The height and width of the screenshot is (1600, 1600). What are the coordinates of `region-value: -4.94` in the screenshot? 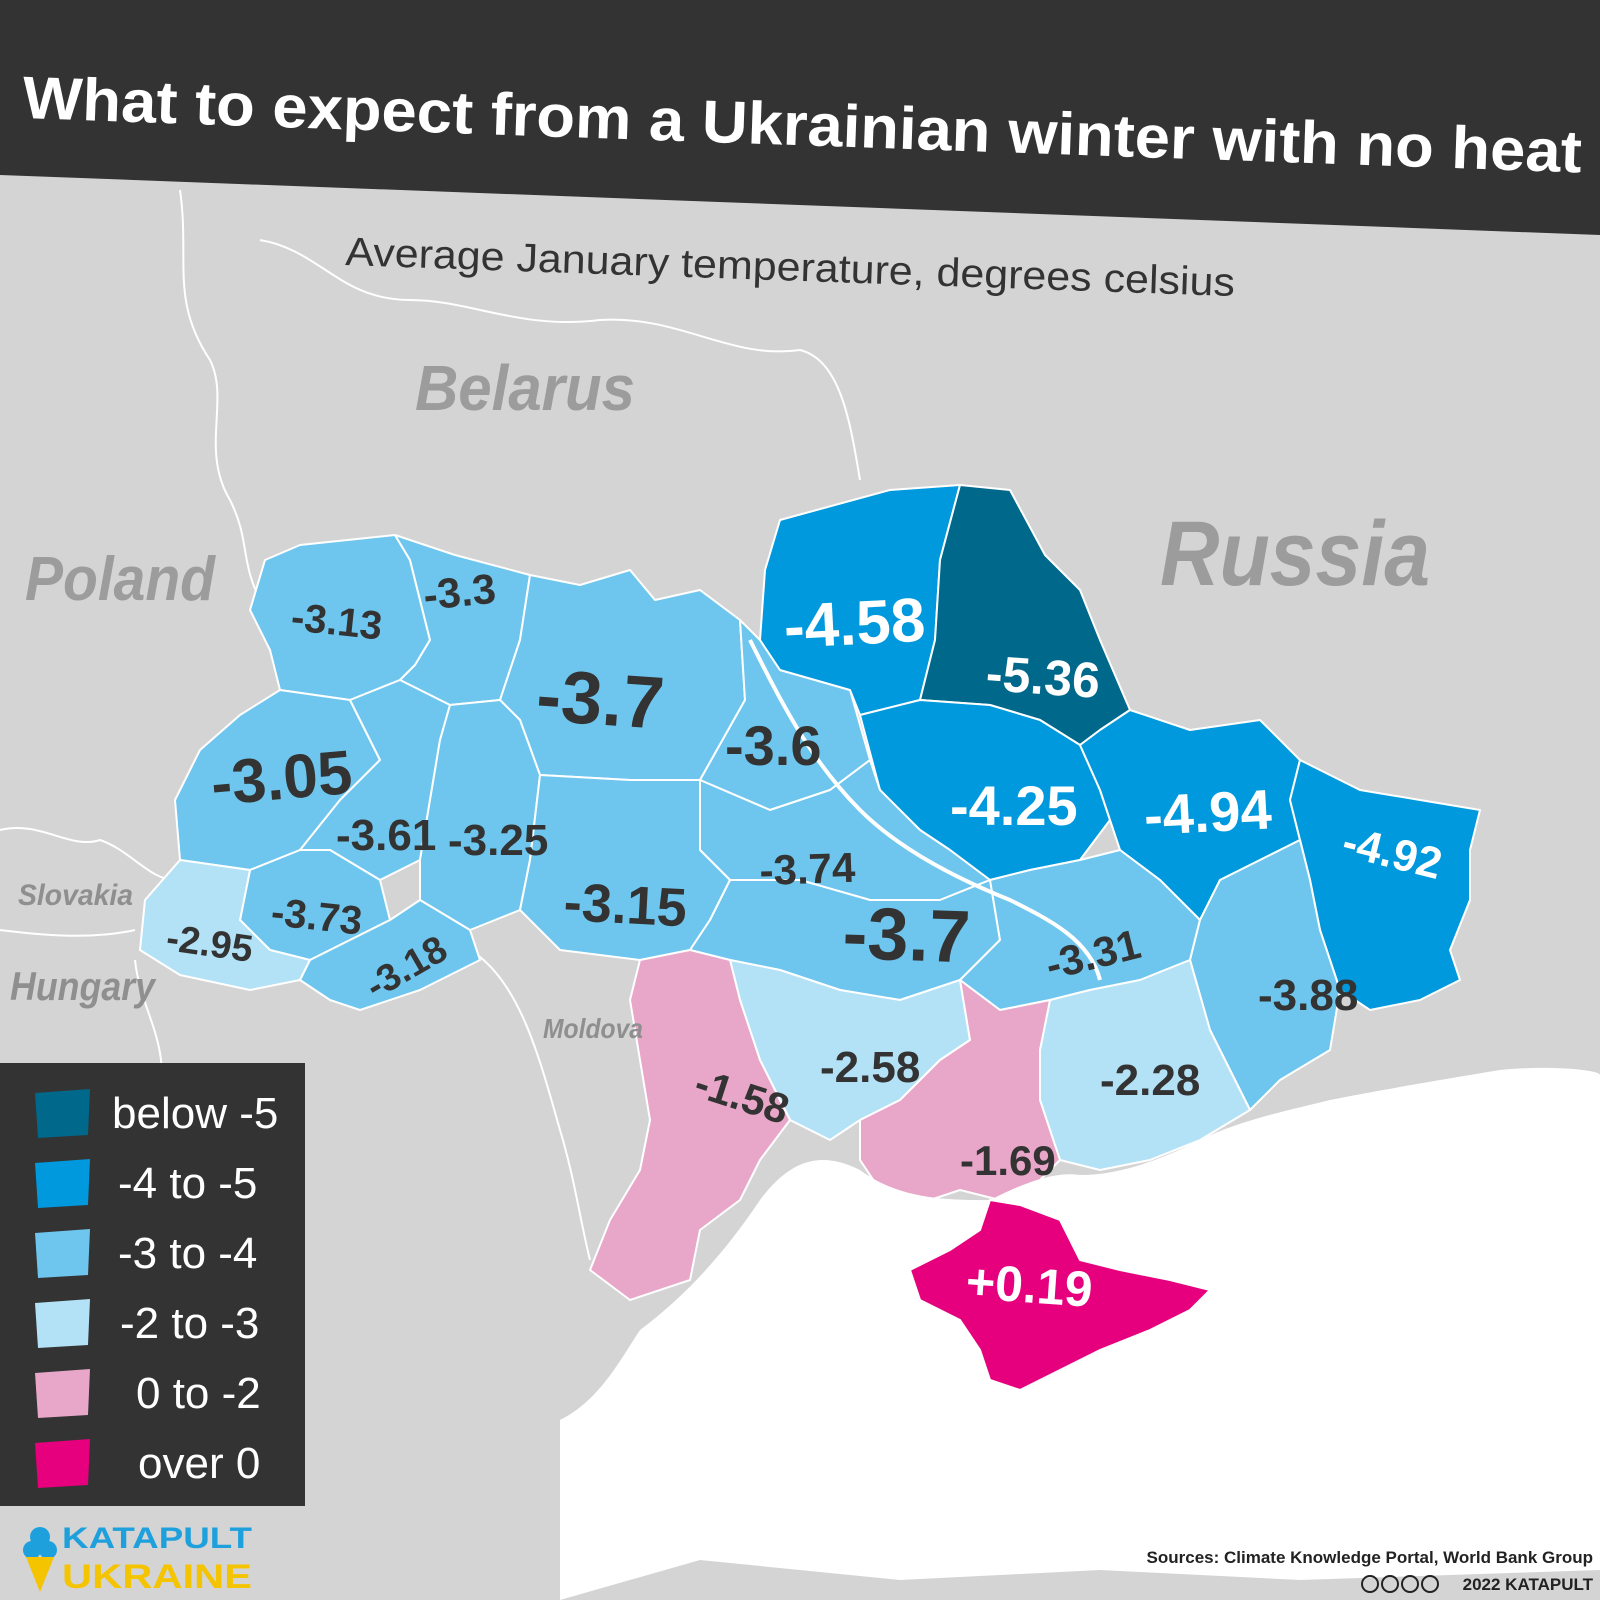 It's located at (1207, 812).